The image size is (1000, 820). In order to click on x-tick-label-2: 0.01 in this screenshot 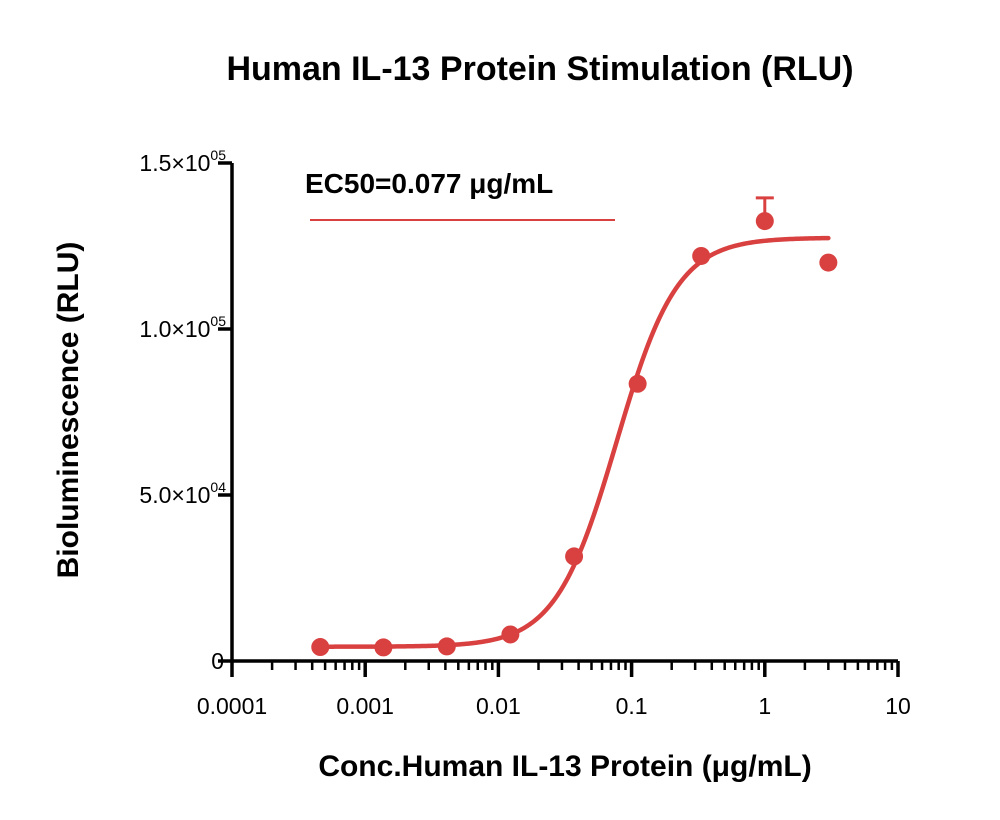, I will do `click(498, 706)`.